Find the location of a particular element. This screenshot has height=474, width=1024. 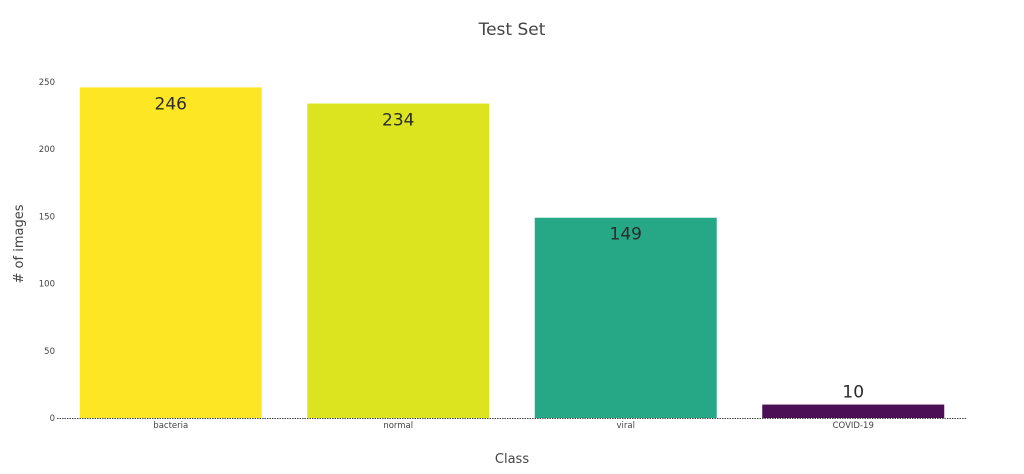

y-tick-label: 50 is located at coordinates (49, 352).